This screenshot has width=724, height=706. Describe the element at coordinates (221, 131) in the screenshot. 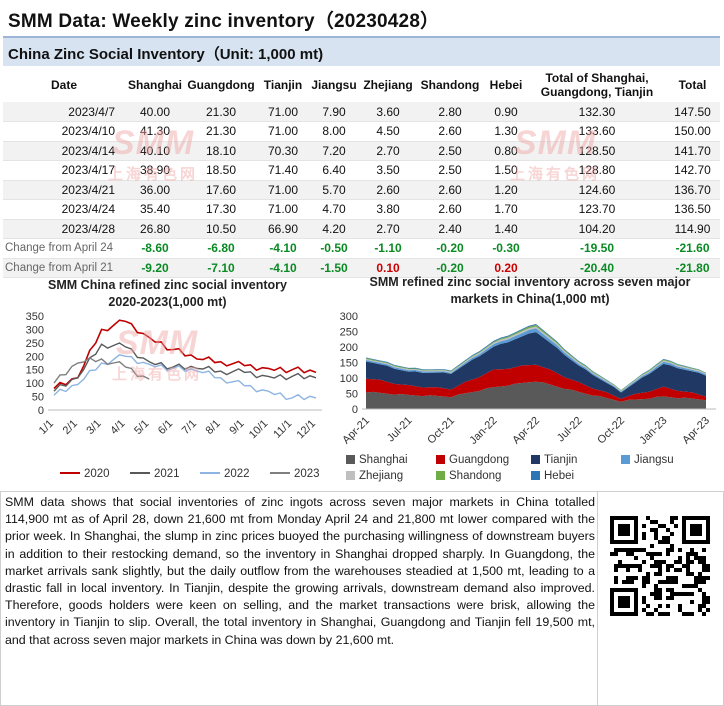

I see `value-cell: 21.30` at that location.